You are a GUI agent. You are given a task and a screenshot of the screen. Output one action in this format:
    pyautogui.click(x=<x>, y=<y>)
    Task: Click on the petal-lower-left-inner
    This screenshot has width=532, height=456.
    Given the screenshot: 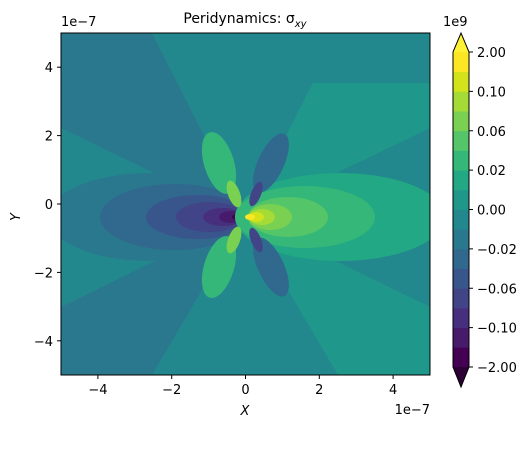 What is the action you would take?
    pyautogui.click(x=234, y=240)
    